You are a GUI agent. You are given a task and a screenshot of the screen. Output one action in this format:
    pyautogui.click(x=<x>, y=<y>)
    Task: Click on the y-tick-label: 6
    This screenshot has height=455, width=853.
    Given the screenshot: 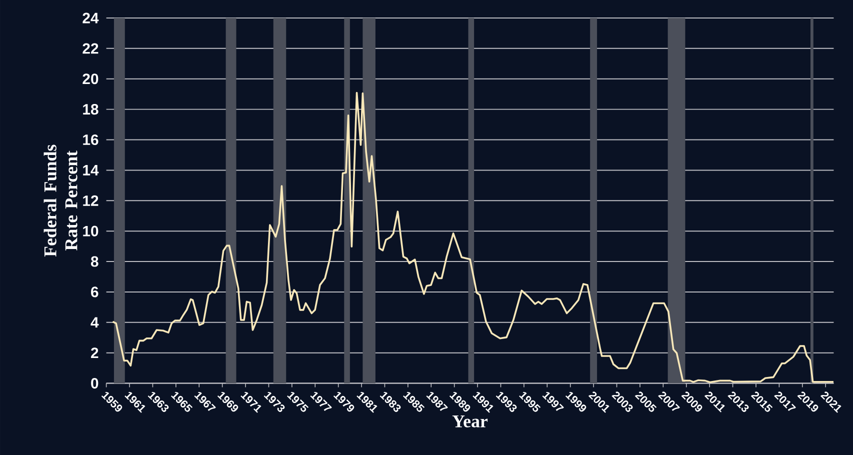 What is the action you would take?
    pyautogui.click(x=94, y=292)
    